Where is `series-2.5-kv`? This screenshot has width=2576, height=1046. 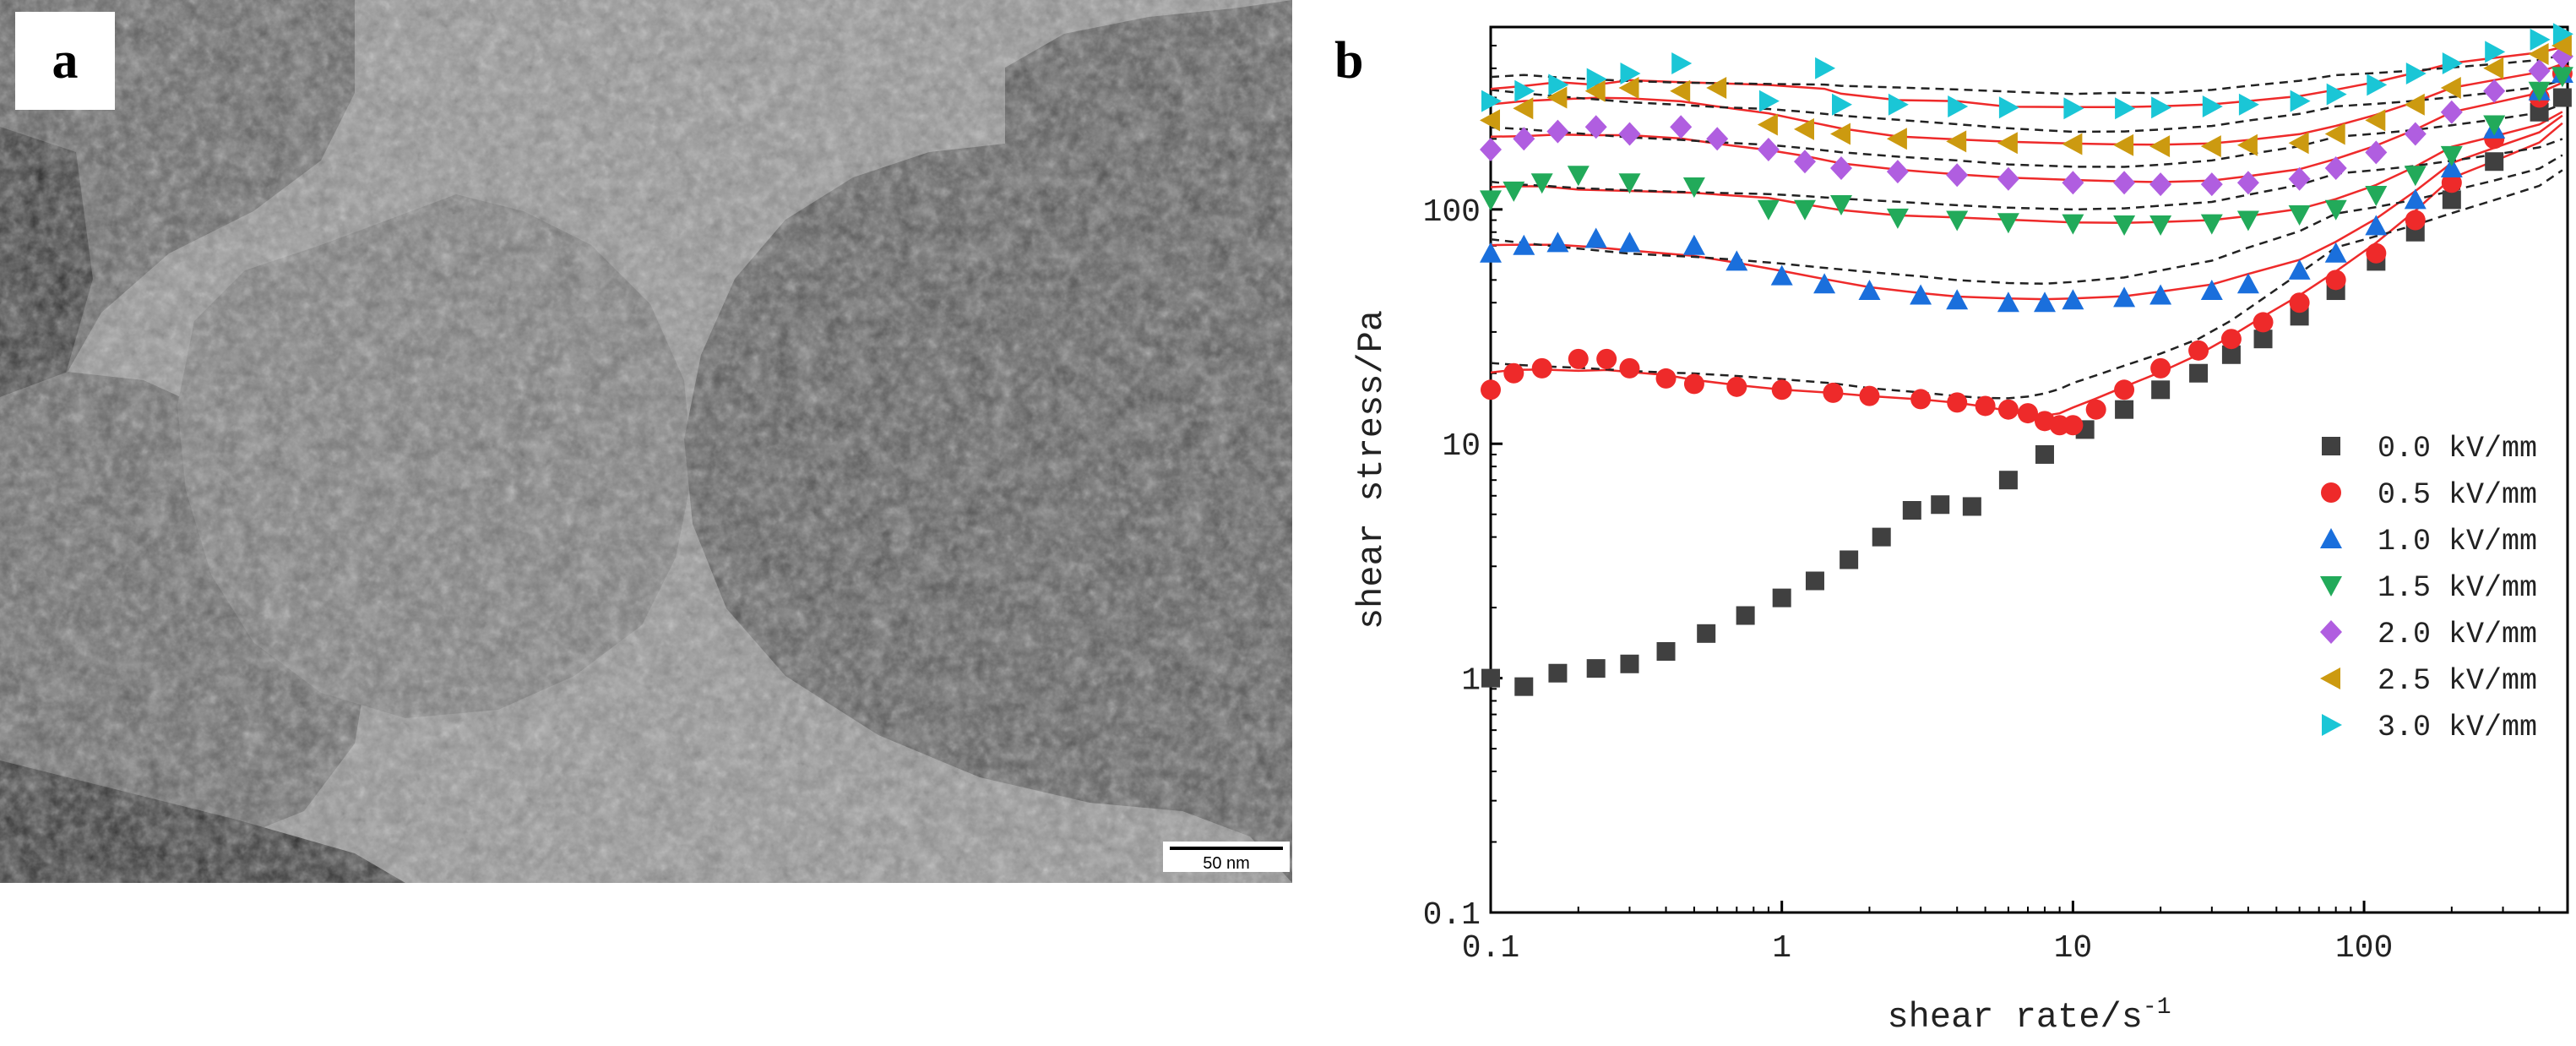
series-2.5-kv is located at coordinates (2026, 96).